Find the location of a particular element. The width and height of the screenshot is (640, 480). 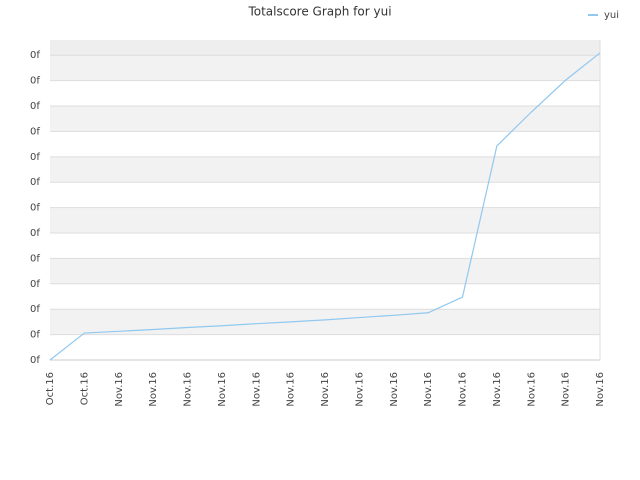

chart-title: Totalscore Graph for yui is located at coordinates (319, 12).